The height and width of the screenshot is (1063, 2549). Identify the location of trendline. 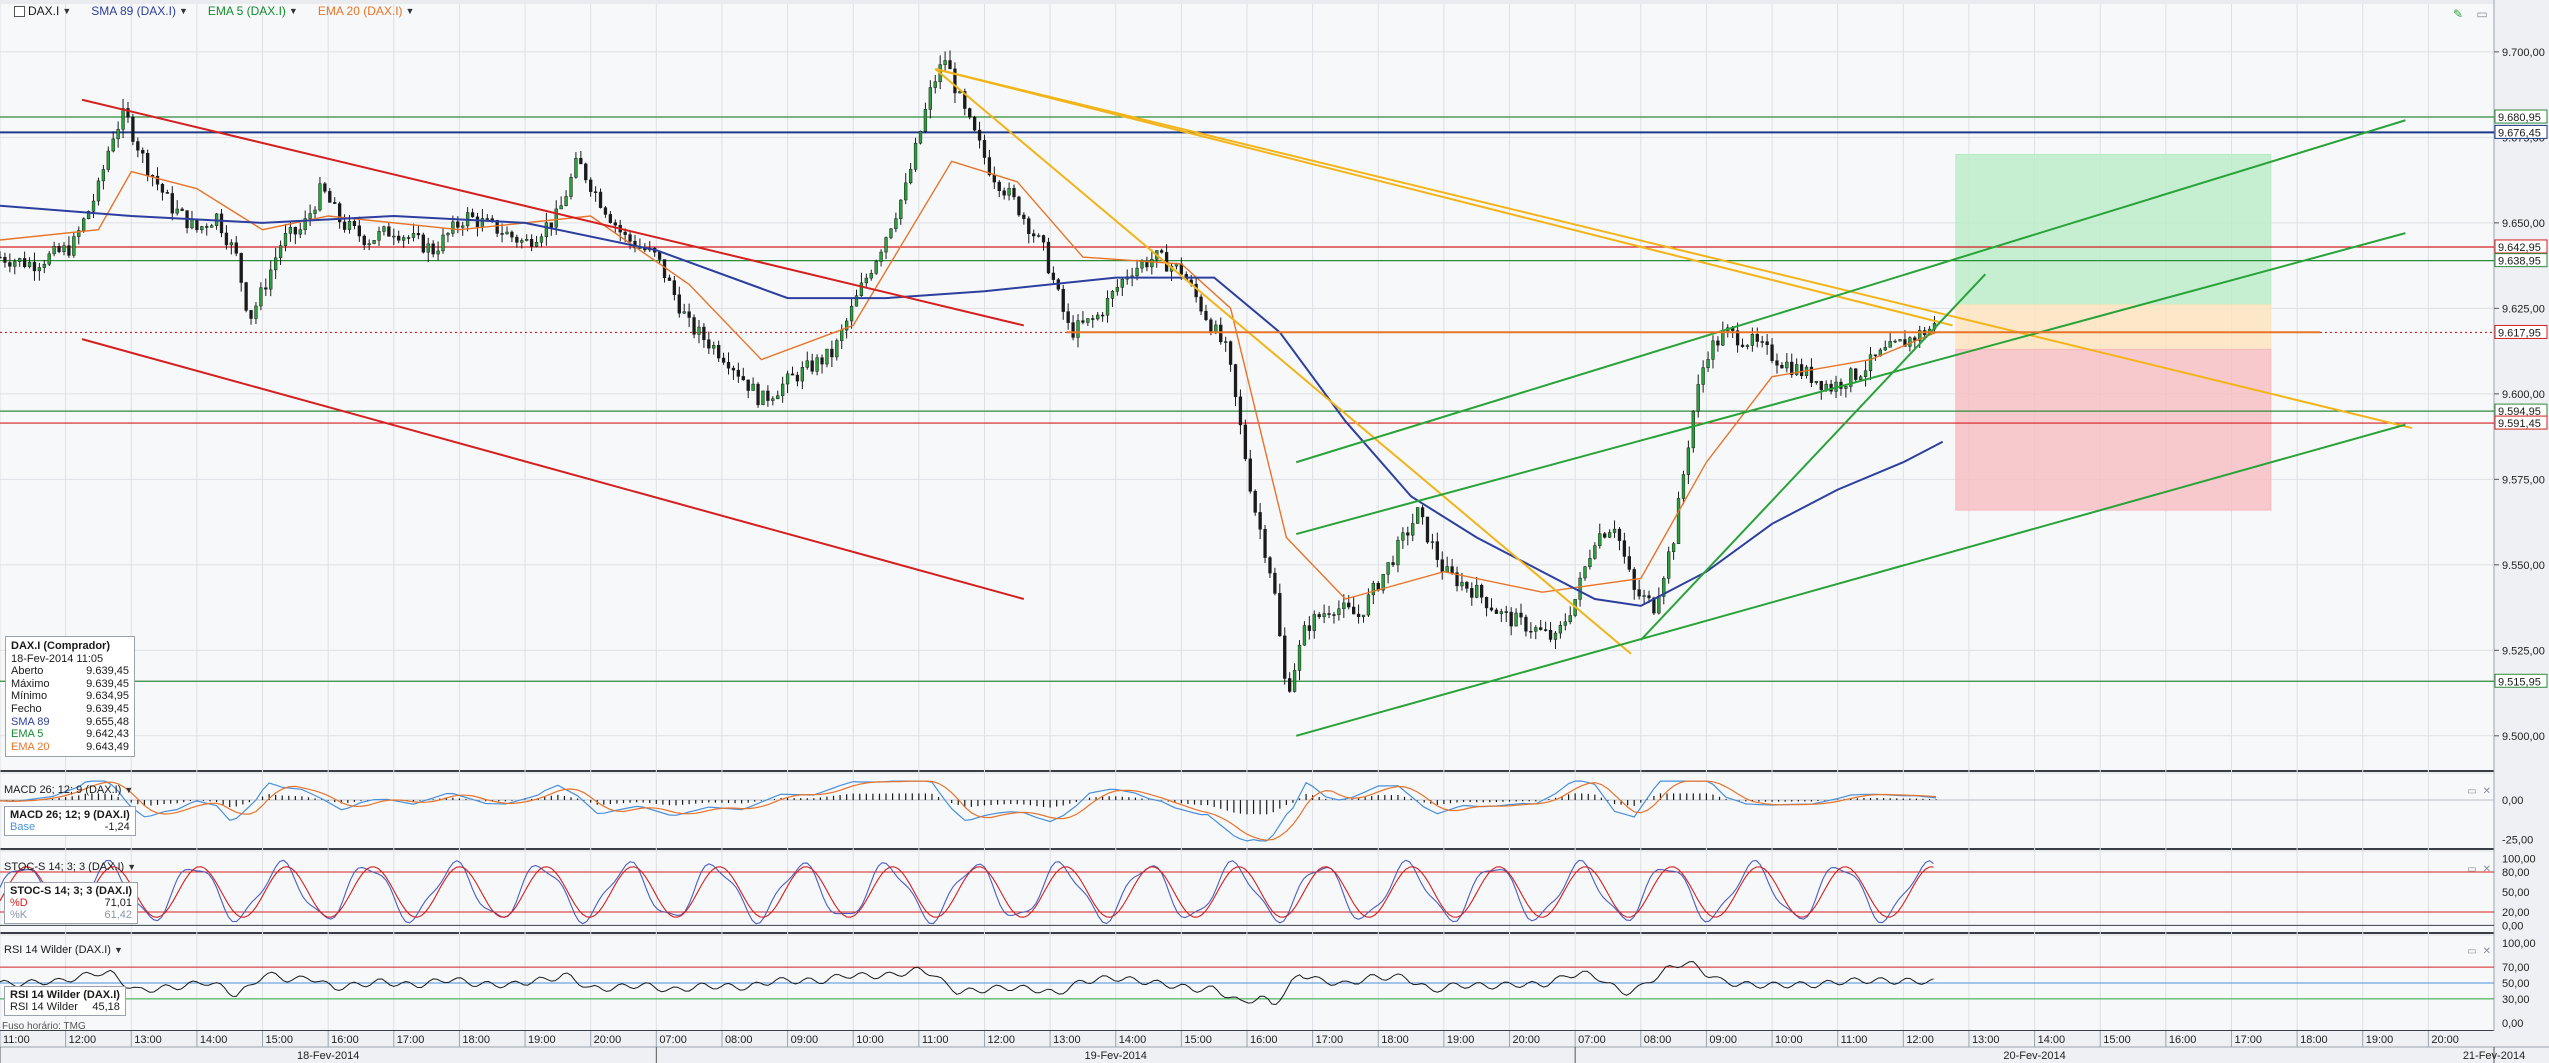
(1850, 291).